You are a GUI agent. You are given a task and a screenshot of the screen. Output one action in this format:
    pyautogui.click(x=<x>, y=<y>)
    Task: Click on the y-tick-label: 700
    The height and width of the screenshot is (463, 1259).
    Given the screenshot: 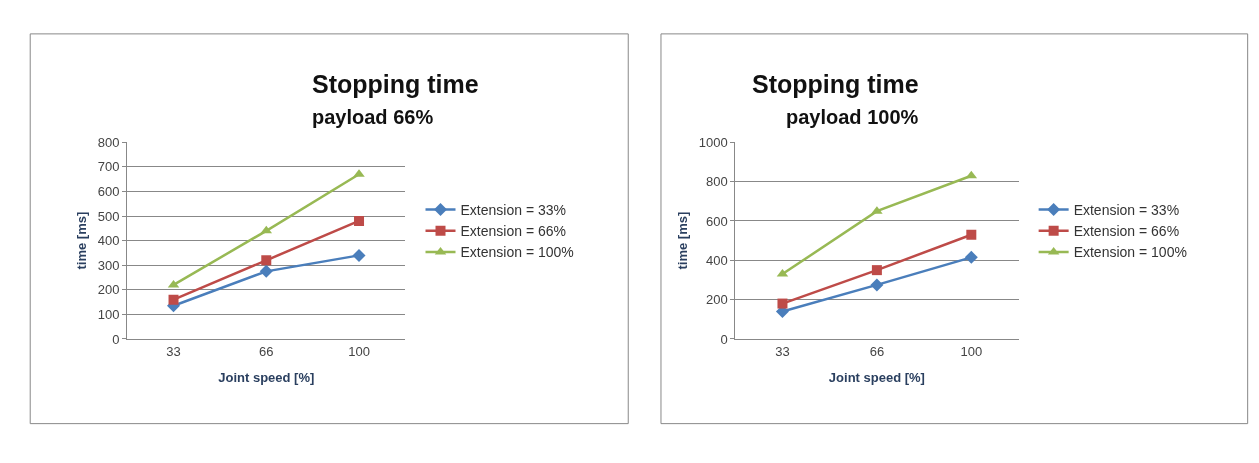 What is the action you would take?
    pyautogui.click(x=108, y=167)
    